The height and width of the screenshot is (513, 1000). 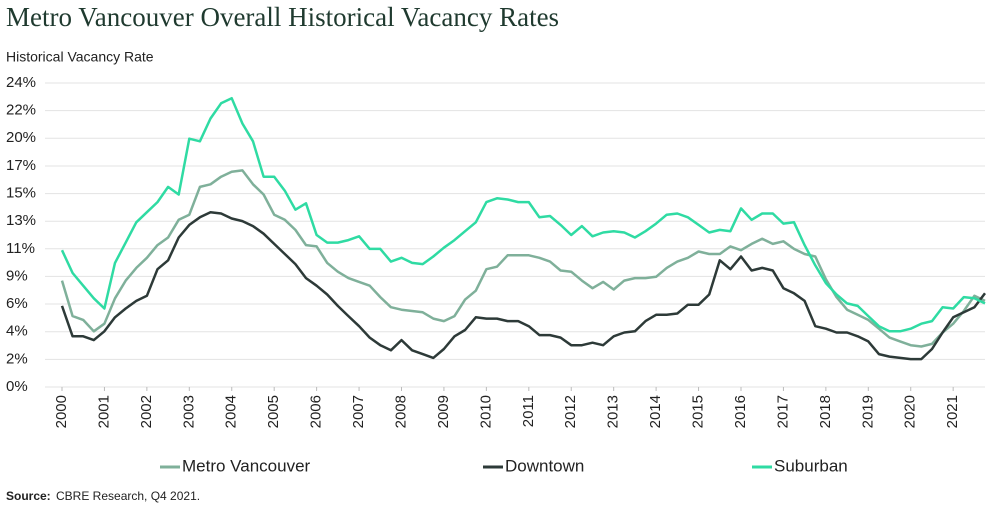 I want to click on chart-subtitle: Historical Vacancy Rate, so click(x=80, y=57).